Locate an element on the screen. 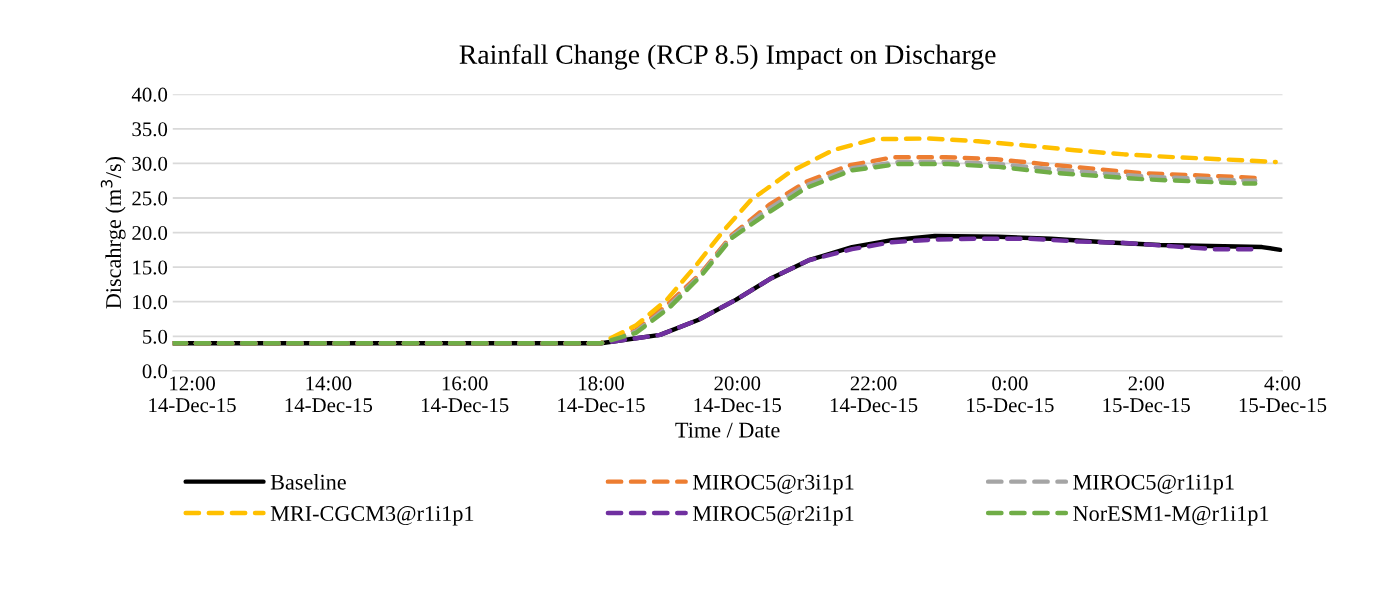 The height and width of the screenshot is (608, 1382). chart-title: Rainfall Change (RCP 8.5) Impact on Discharge is located at coordinates (727, 57).